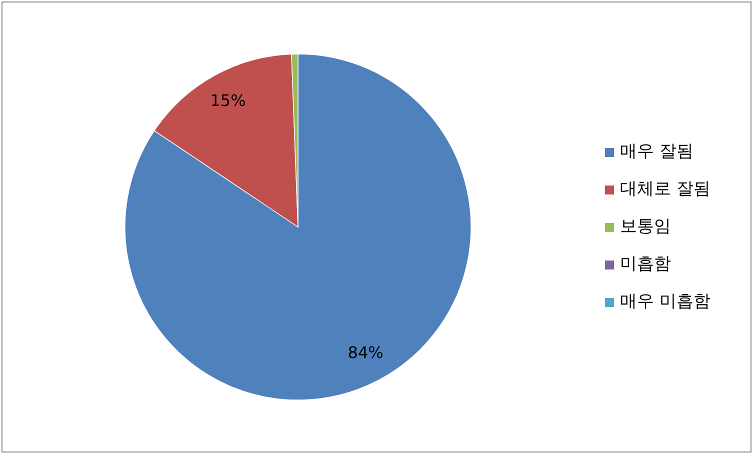  I want to click on data-label: 15%, so click(228, 100).